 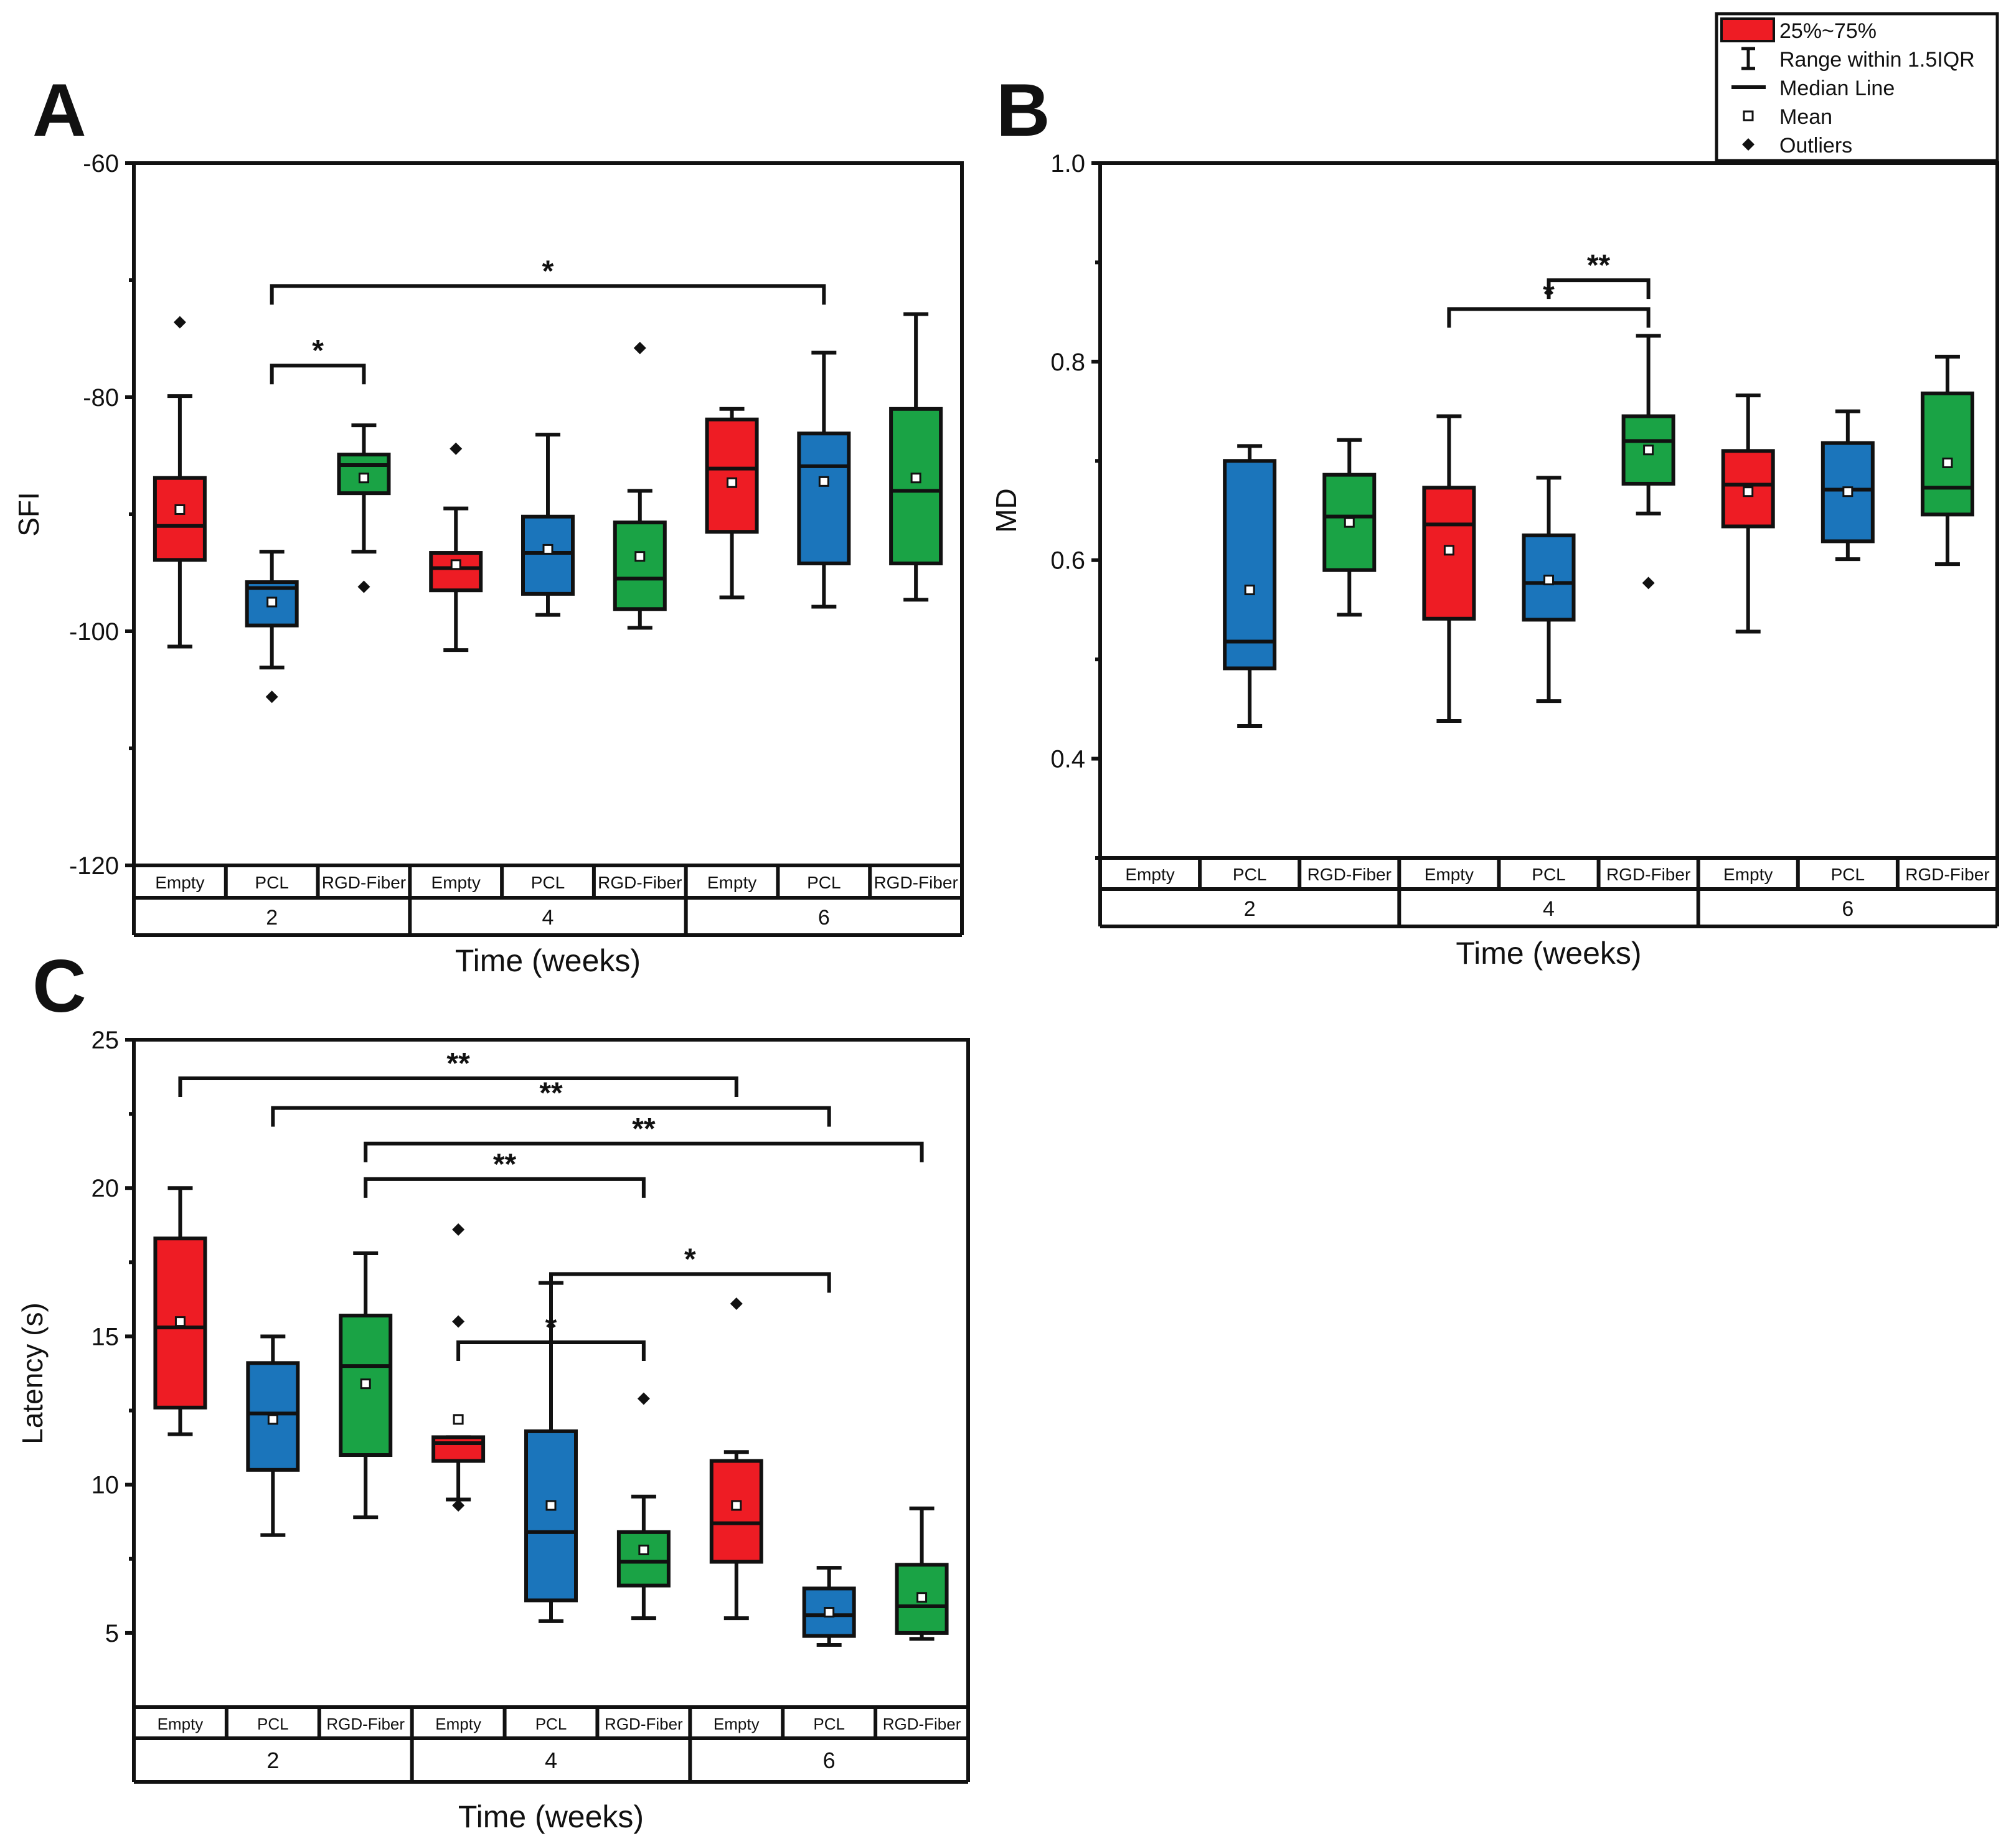 I want to click on legend-outlier-swatch, so click(x=1749, y=144).